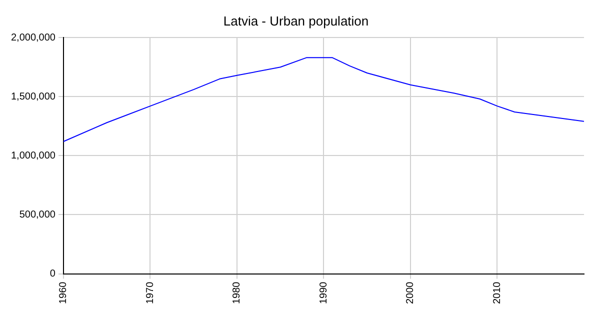 This screenshot has height=315, width=600. I want to click on y-tick-label: 500,000, so click(37, 214).